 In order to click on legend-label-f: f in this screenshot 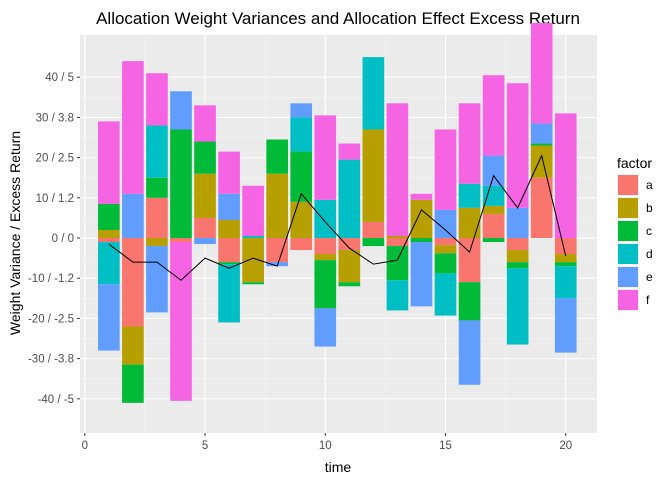, I will do `click(648, 300)`.